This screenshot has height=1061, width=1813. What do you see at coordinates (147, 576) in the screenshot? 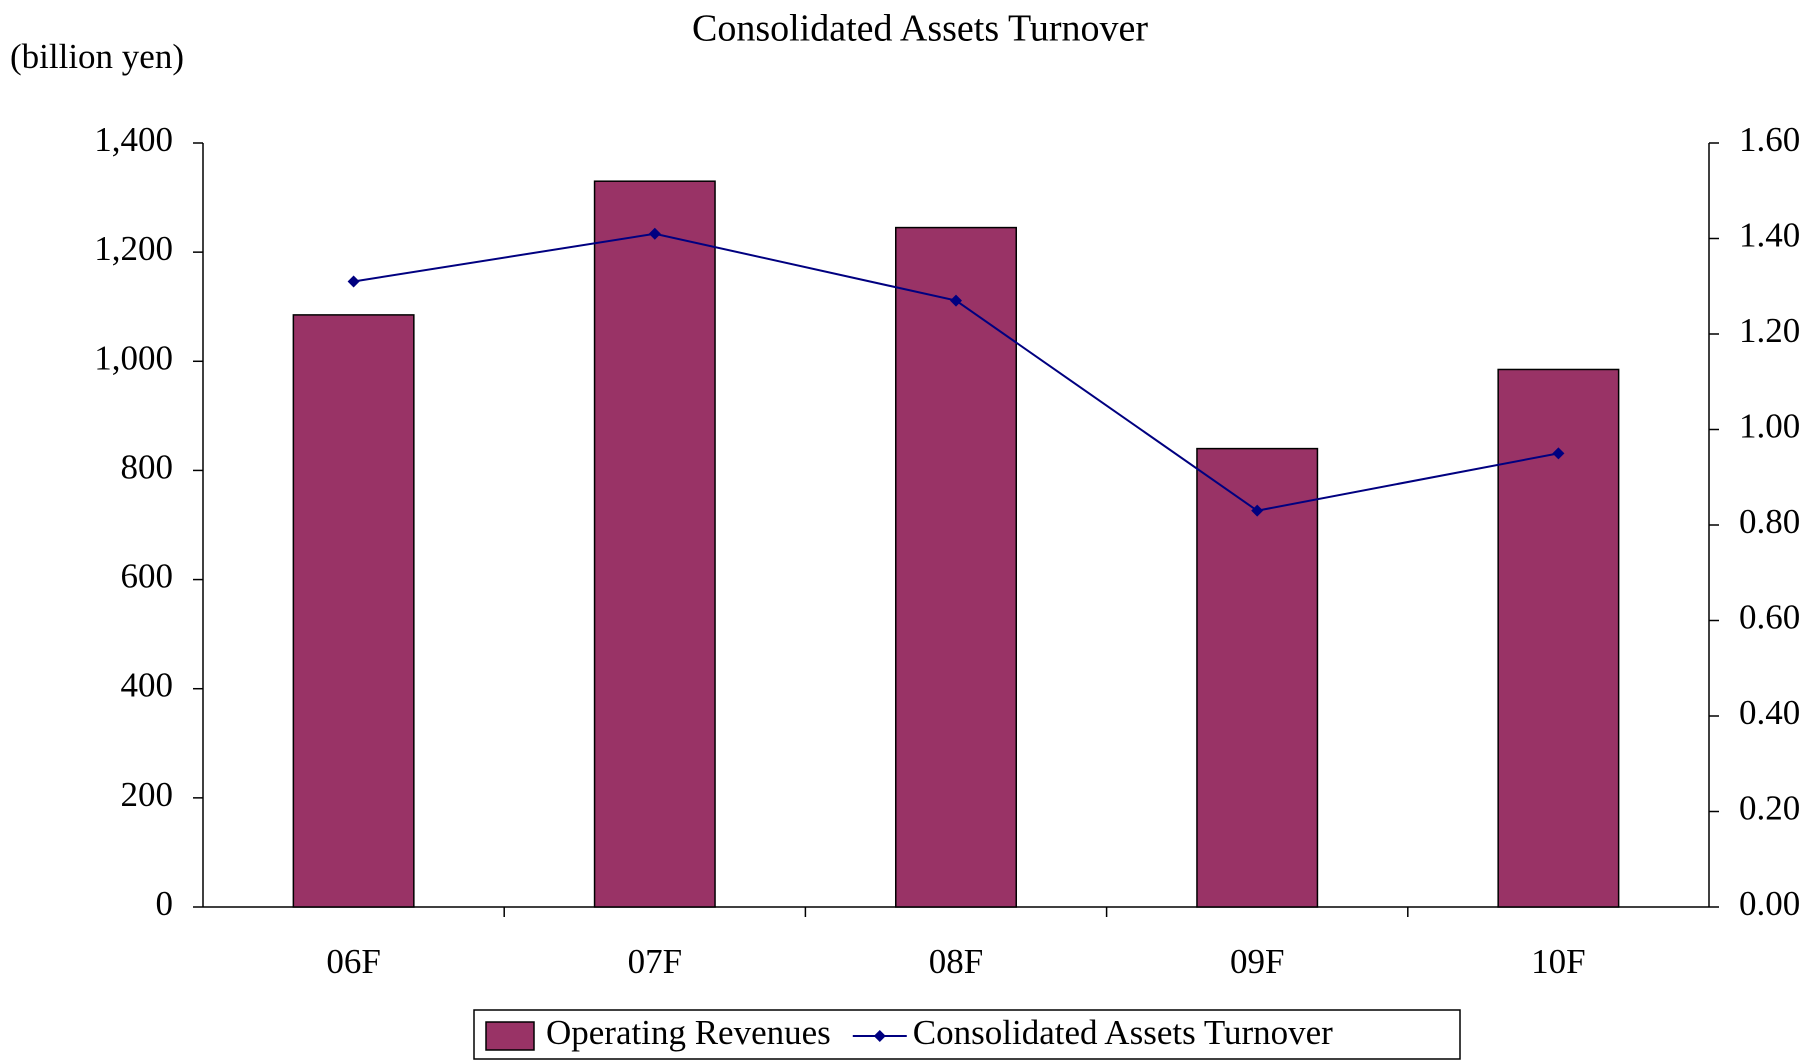
I see `y-tick-label: 600` at bounding box center [147, 576].